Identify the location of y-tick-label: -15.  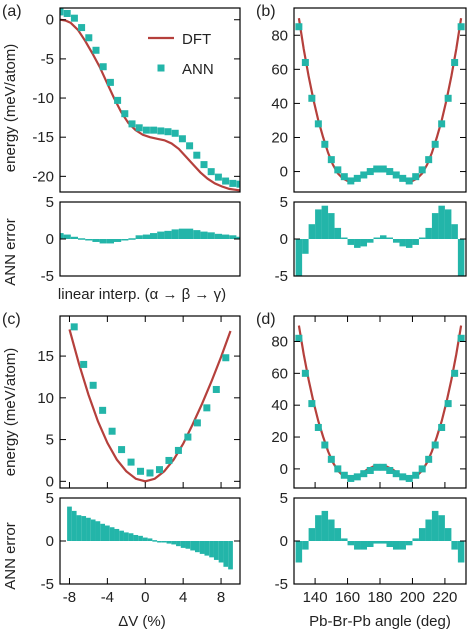
(43, 137).